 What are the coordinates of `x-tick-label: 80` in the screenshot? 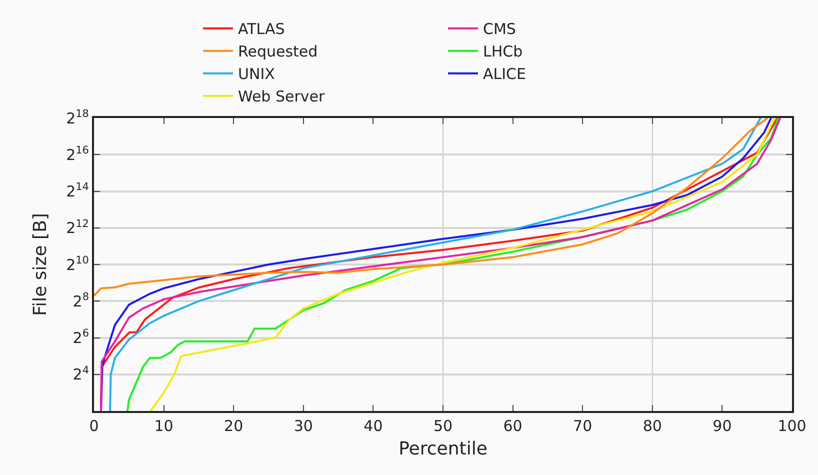 It's located at (652, 426).